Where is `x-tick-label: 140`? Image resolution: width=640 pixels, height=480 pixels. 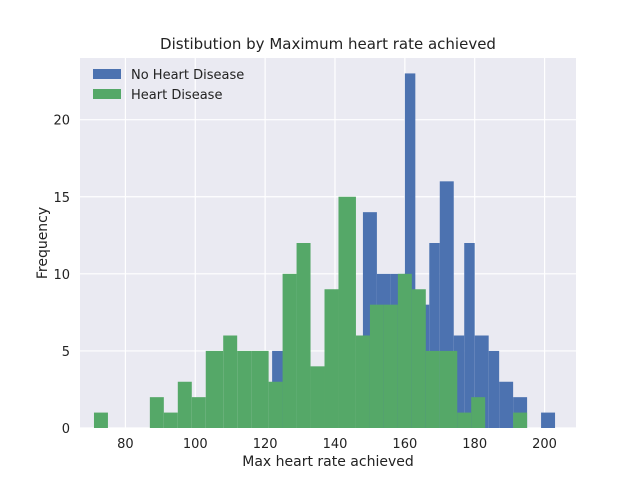 x-tick-label: 140 is located at coordinates (335, 444).